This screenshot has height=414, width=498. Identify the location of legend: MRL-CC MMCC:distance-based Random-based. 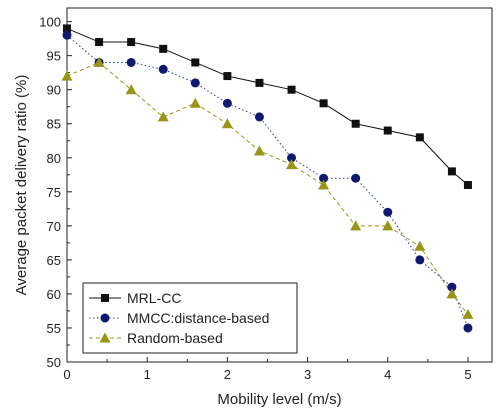
(190, 318).